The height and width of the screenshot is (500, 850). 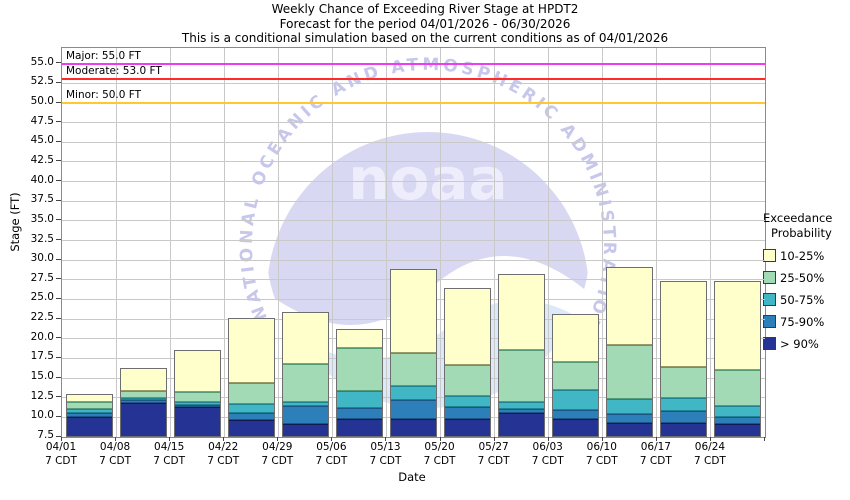 What do you see at coordinates (413, 79) in the screenshot?
I see `threshold-line-moderate` at bounding box center [413, 79].